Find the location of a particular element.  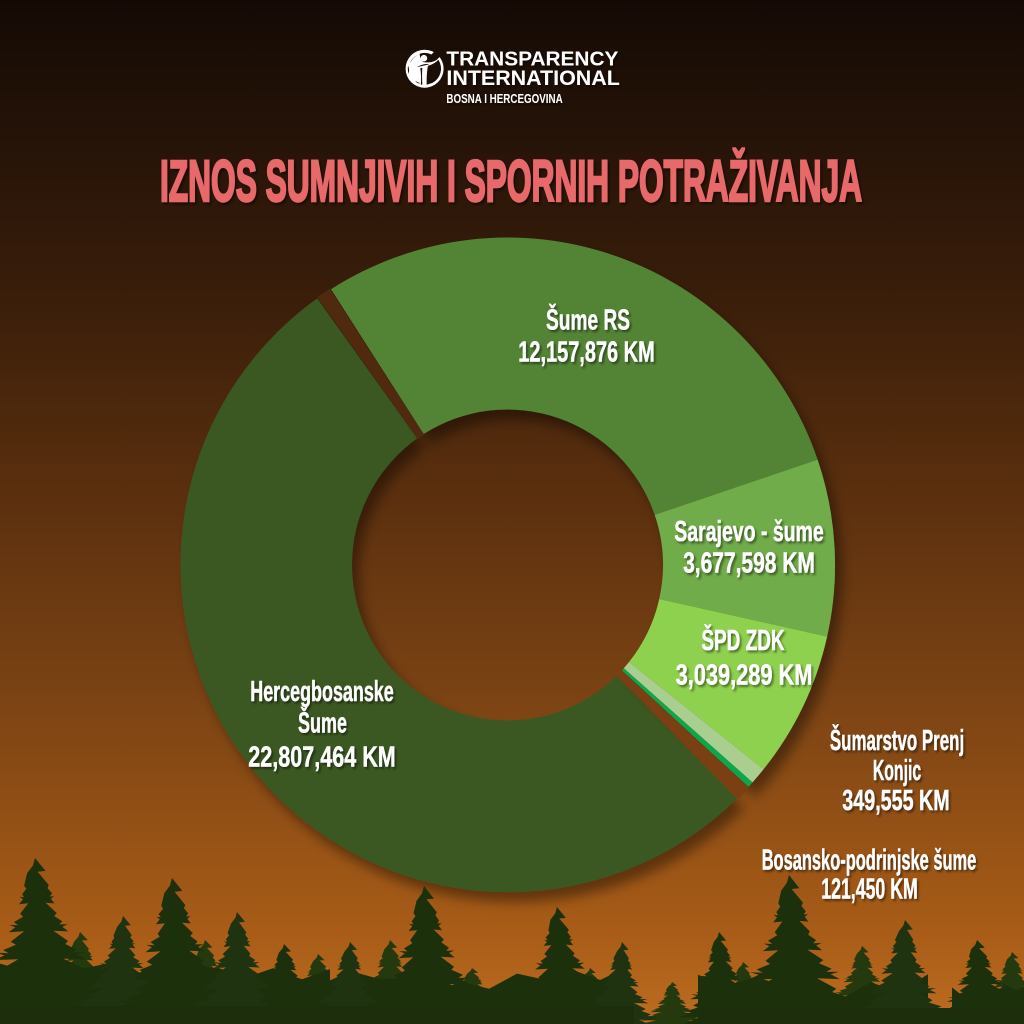

svg-text: 3,677,598 KM is located at coordinates (749, 563).